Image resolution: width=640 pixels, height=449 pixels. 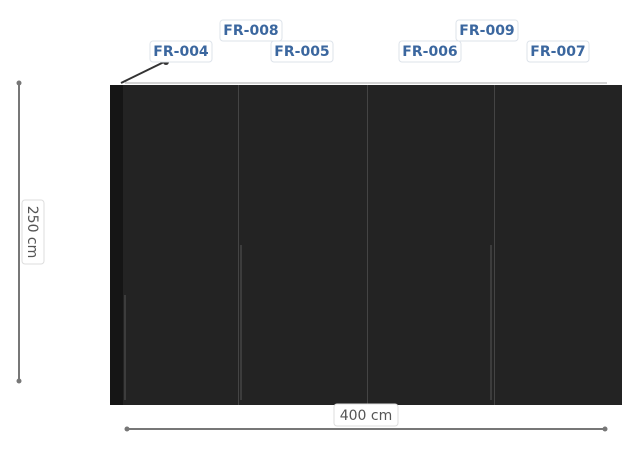 I want to click on height-label: 250 cm, so click(x=32, y=232).